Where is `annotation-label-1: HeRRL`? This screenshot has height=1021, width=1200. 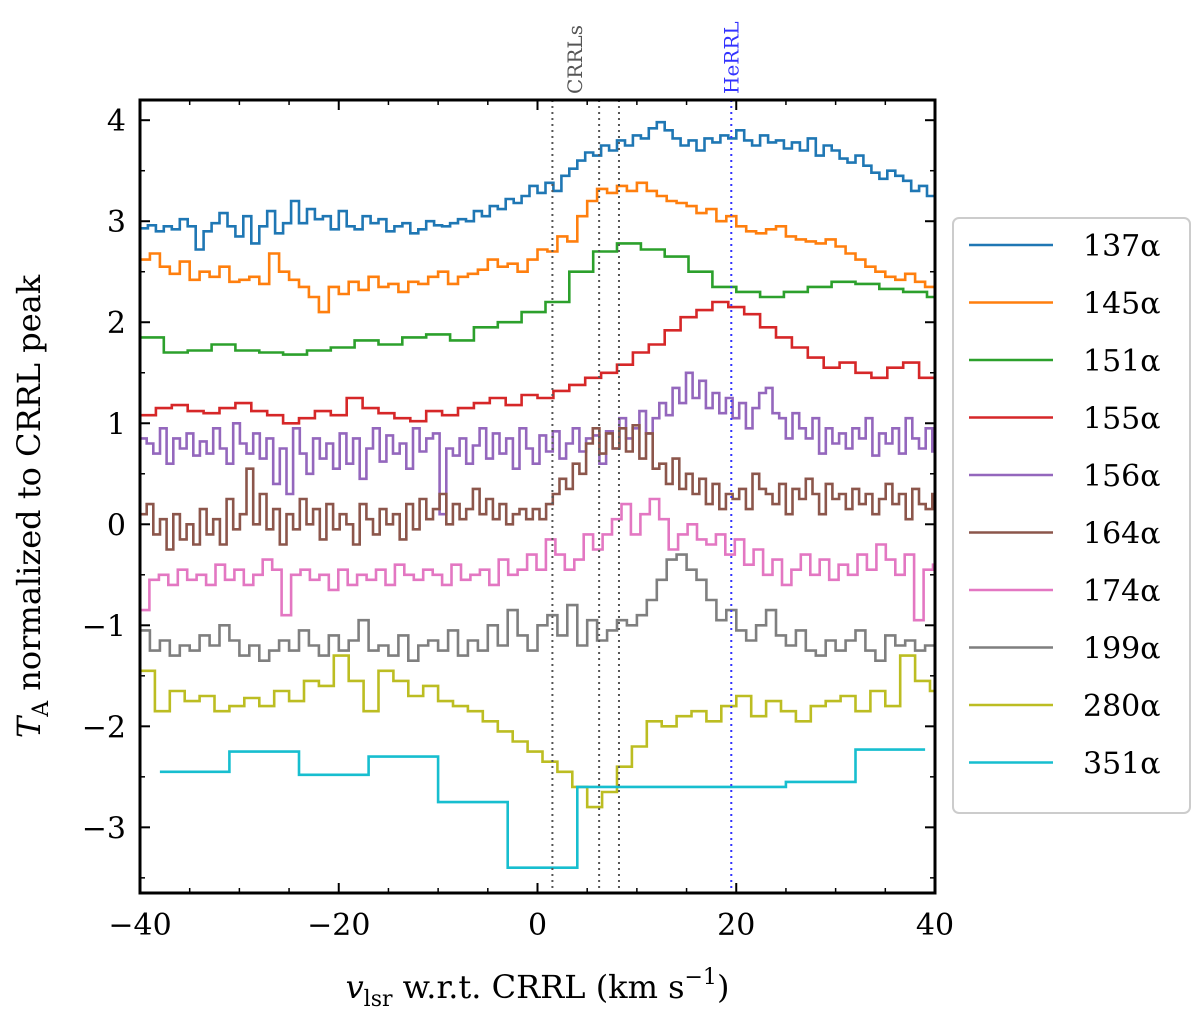
annotation-label-1: HeRRL is located at coordinates (731, 57).